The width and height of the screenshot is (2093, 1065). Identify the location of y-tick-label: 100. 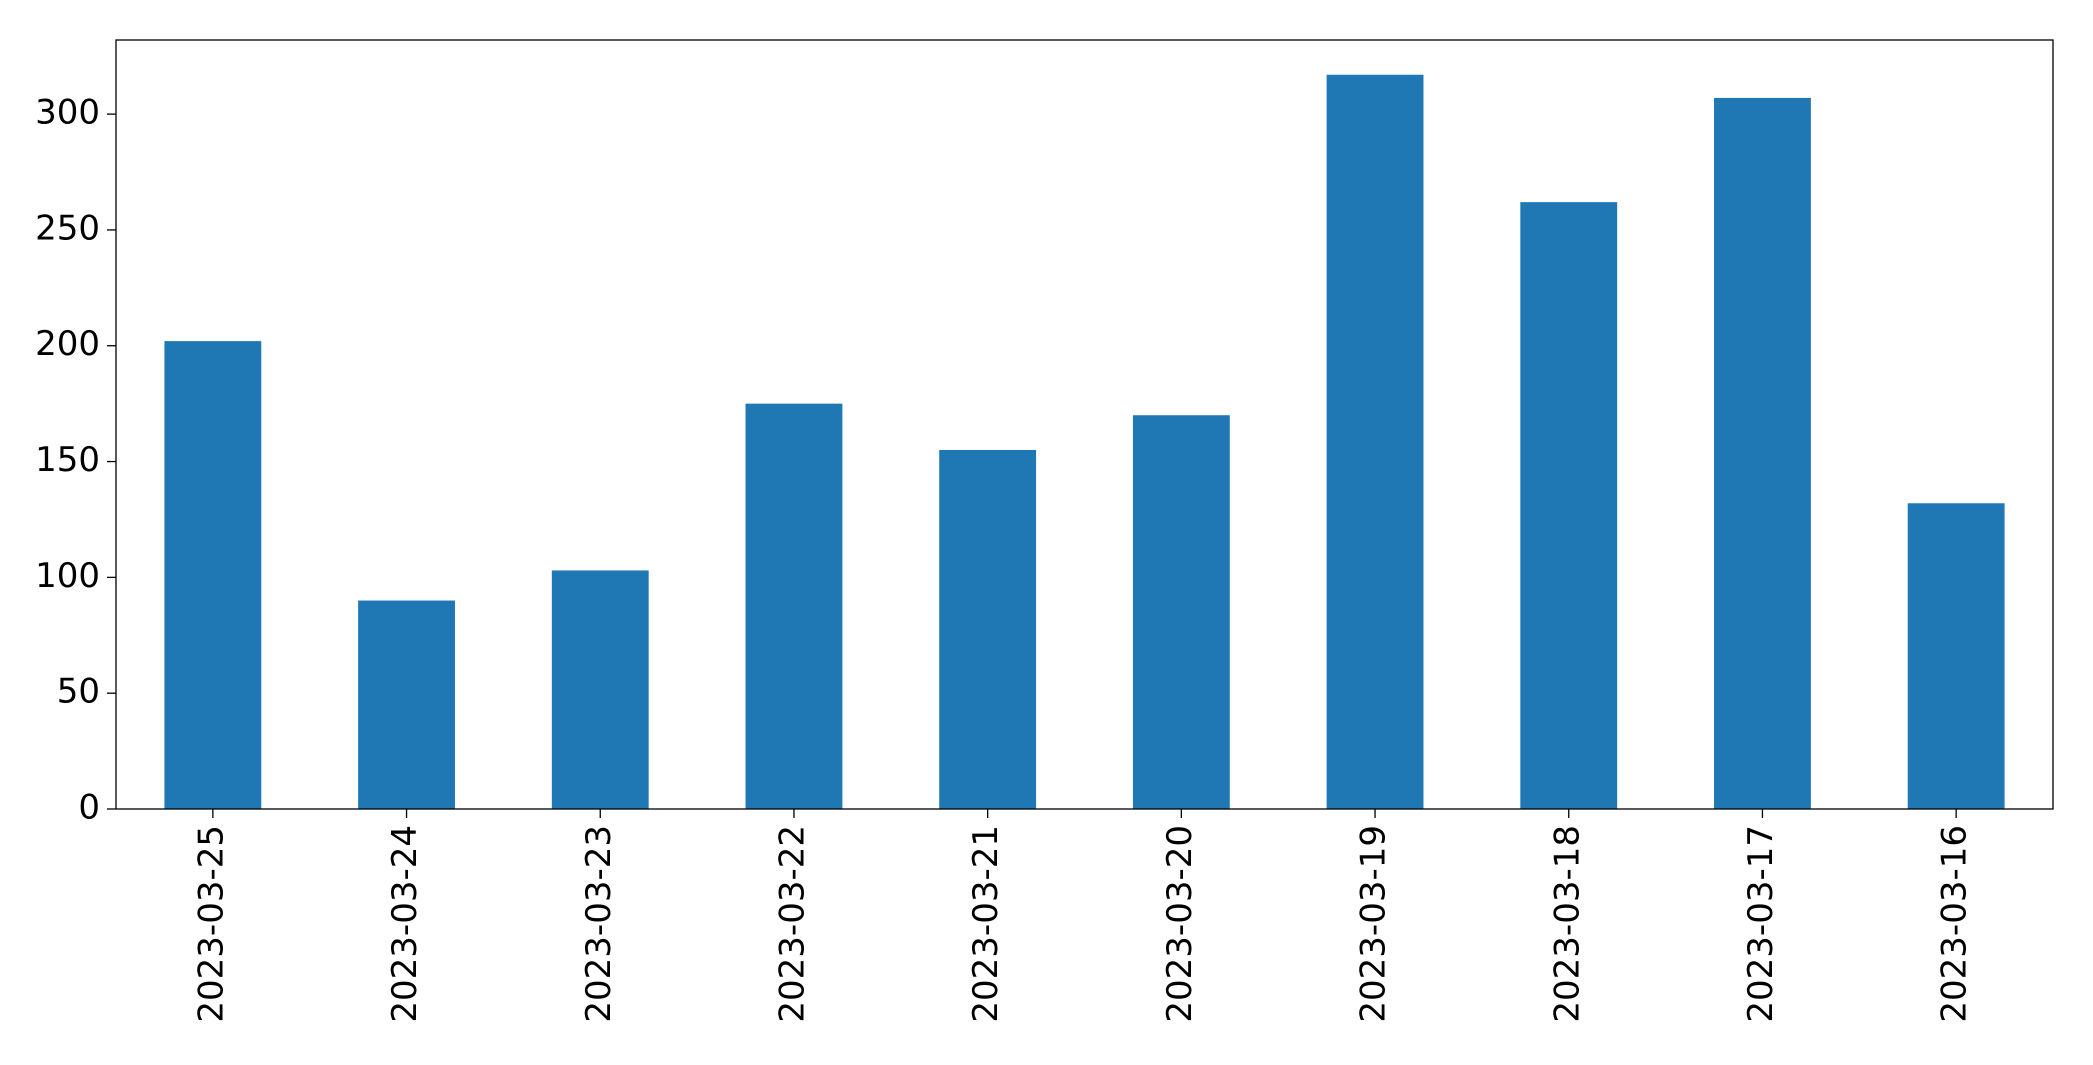
(67, 576).